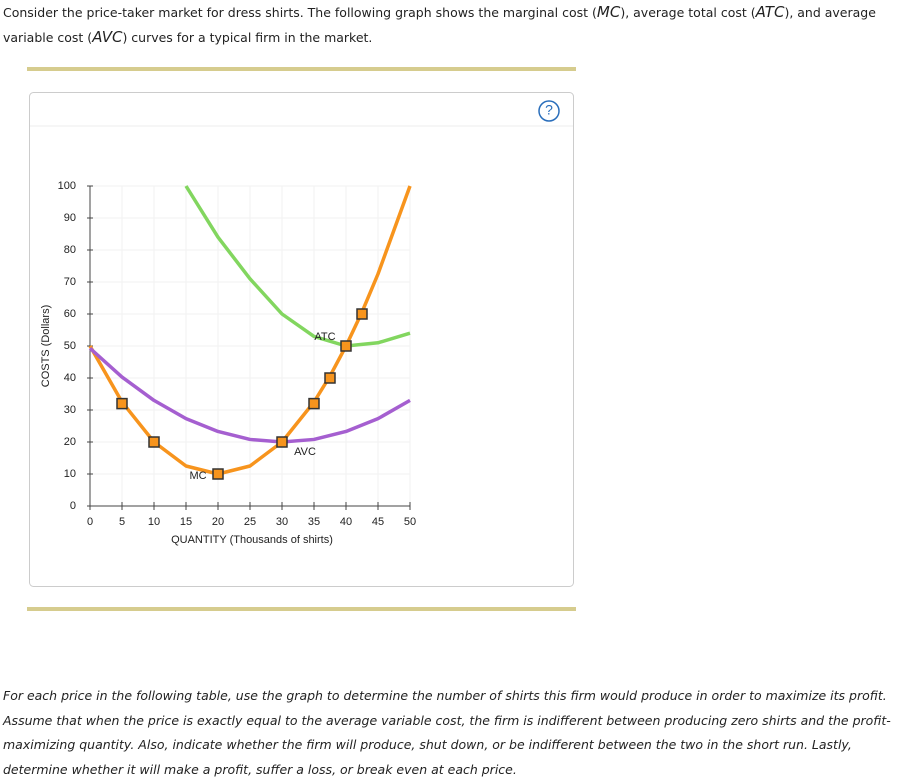 This screenshot has height=782, width=913. I want to click on x-tick-label: 45, so click(378, 522).